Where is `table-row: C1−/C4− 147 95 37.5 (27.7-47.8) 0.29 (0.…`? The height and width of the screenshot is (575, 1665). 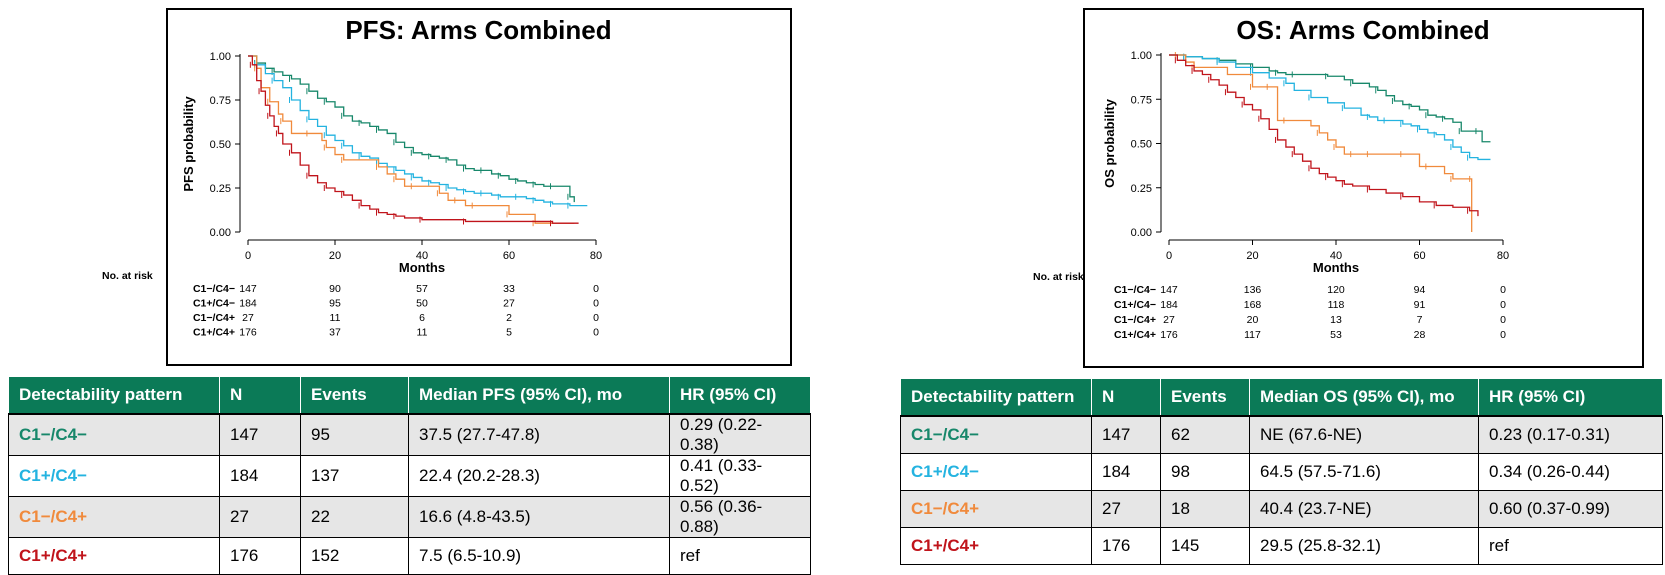
table-row: C1−/C4− 147 95 37.5 (27.7-47.8) 0.29 (0.… is located at coordinates (409, 434).